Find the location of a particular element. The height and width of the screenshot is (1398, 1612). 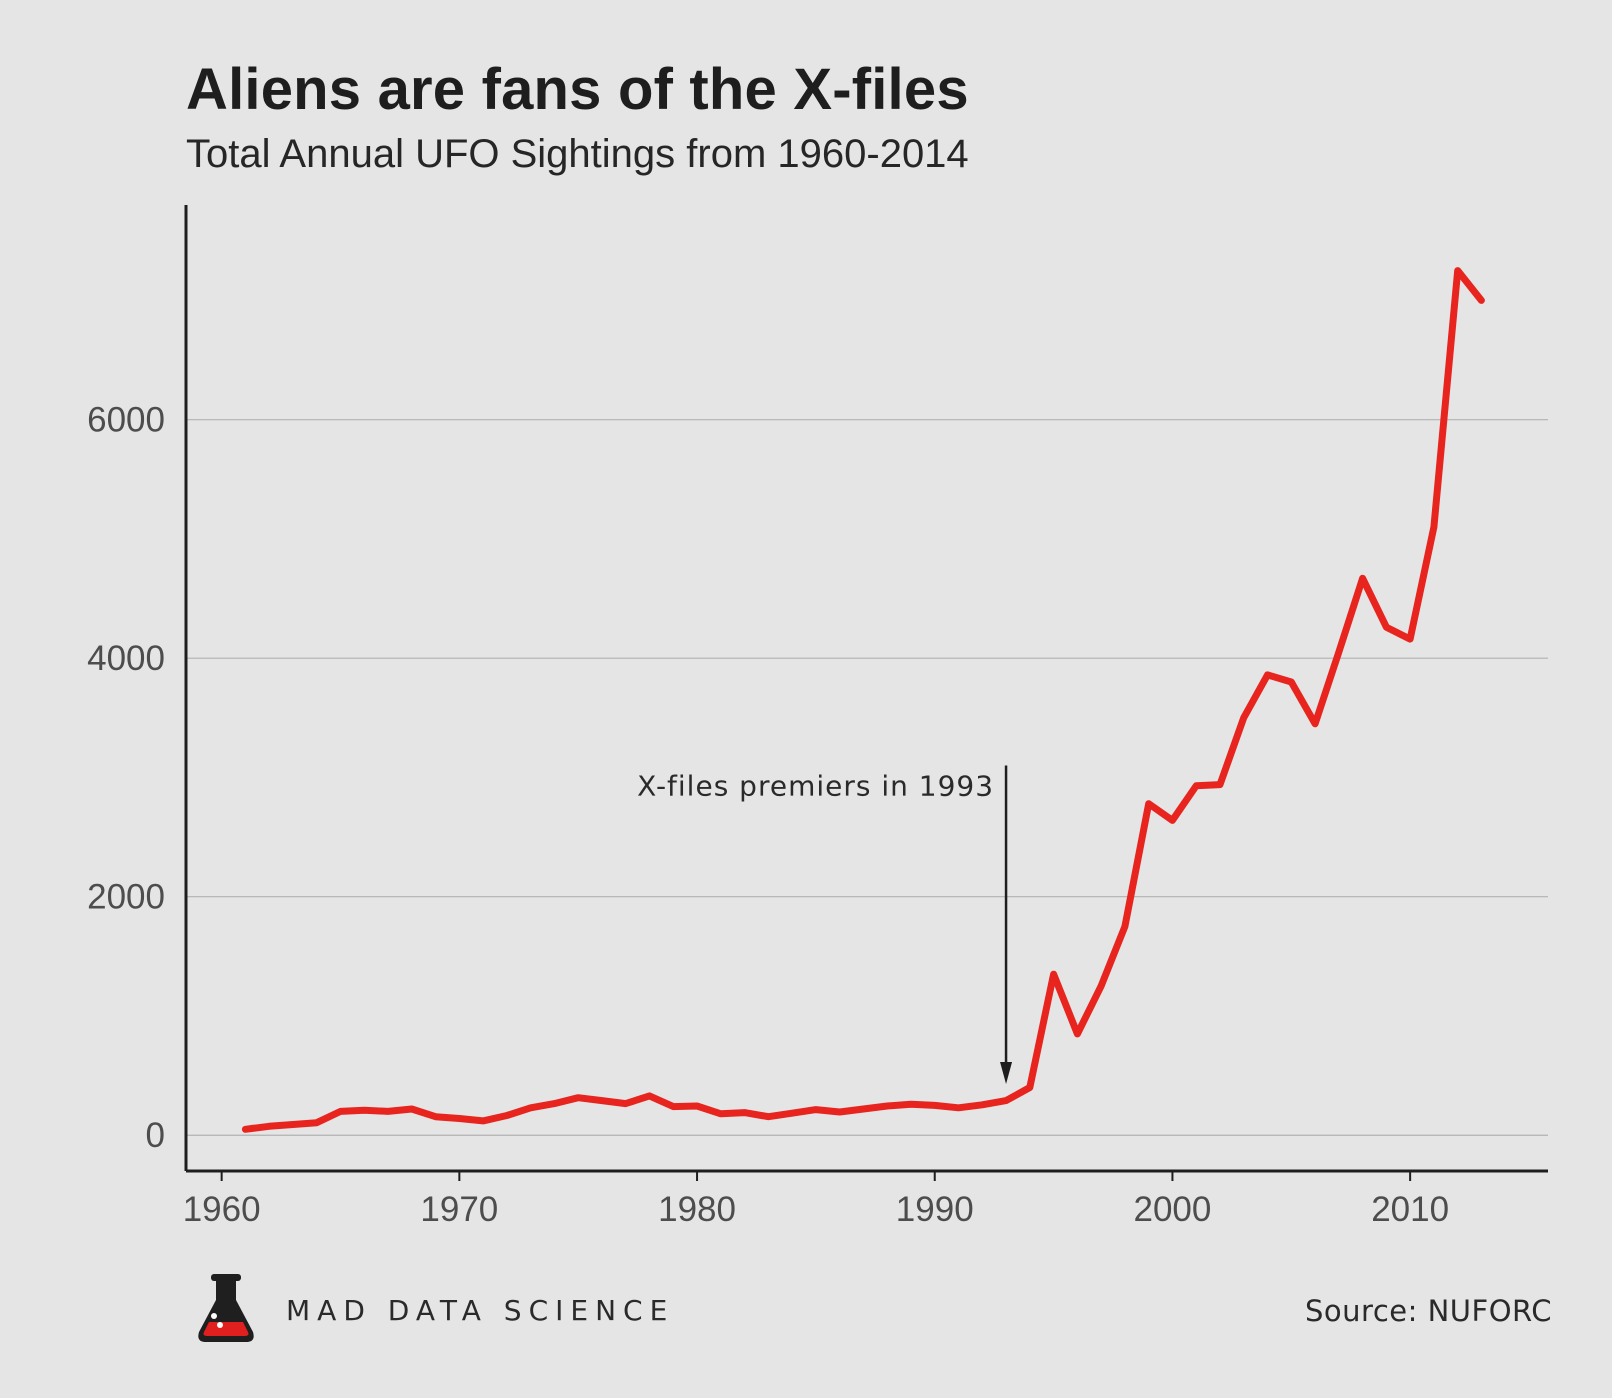

x-tick-label: 2000 is located at coordinates (1173, 1209).